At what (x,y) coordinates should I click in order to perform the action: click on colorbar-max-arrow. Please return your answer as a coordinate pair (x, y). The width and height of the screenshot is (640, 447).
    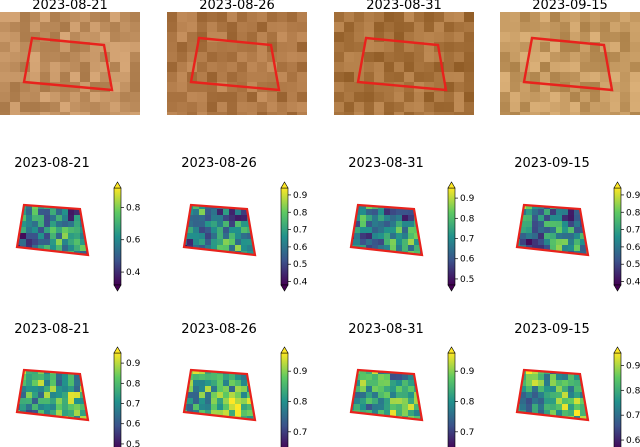
    Looking at the image, I should click on (451, 350).